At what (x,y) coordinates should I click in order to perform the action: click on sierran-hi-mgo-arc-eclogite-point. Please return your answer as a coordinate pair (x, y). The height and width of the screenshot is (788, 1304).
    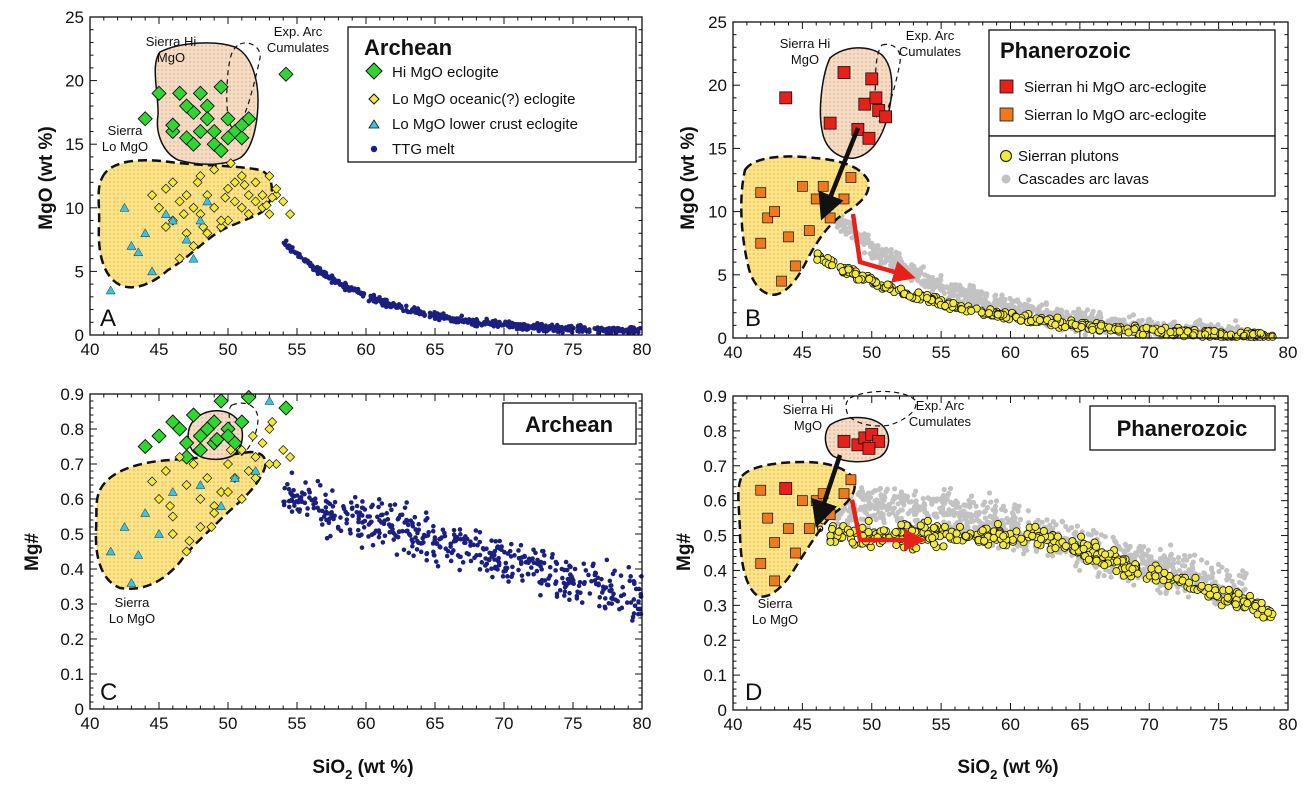
    Looking at the image, I should click on (865, 104).